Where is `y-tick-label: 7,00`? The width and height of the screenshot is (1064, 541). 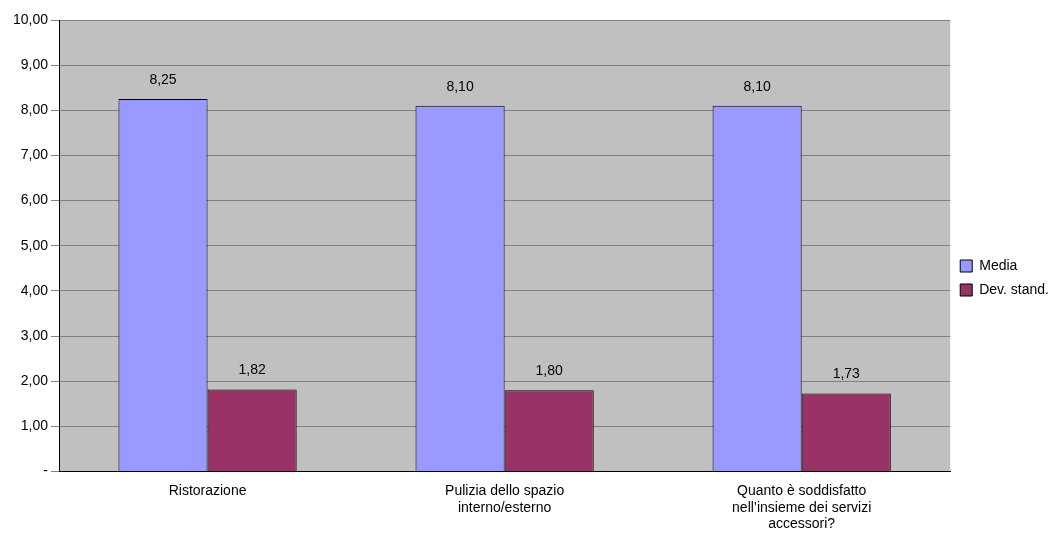 y-tick-label: 7,00 is located at coordinates (34, 154).